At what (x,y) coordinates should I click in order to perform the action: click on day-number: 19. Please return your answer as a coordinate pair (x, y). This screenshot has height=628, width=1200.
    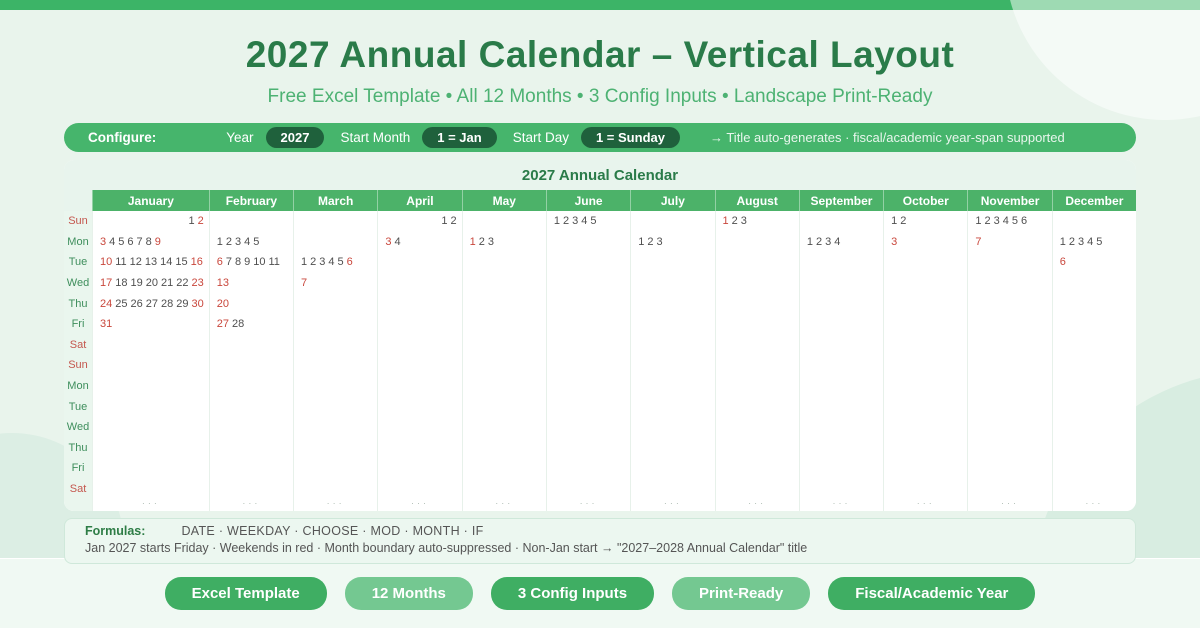
    Looking at the image, I should click on (136, 283).